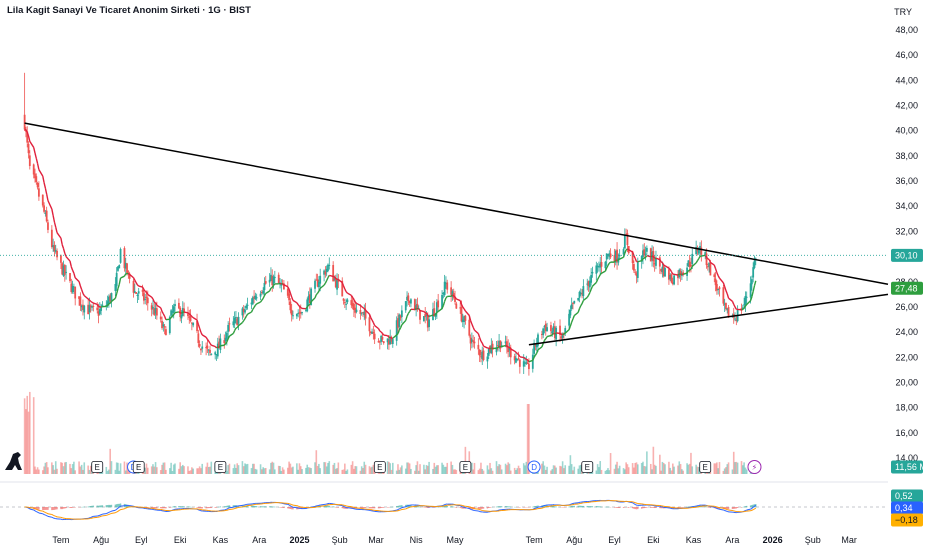 This screenshot has width=932, height=550. Describe the element at coordinates (907, 288) in the screenshot. I see `ma-value-badge-bg` at that location.